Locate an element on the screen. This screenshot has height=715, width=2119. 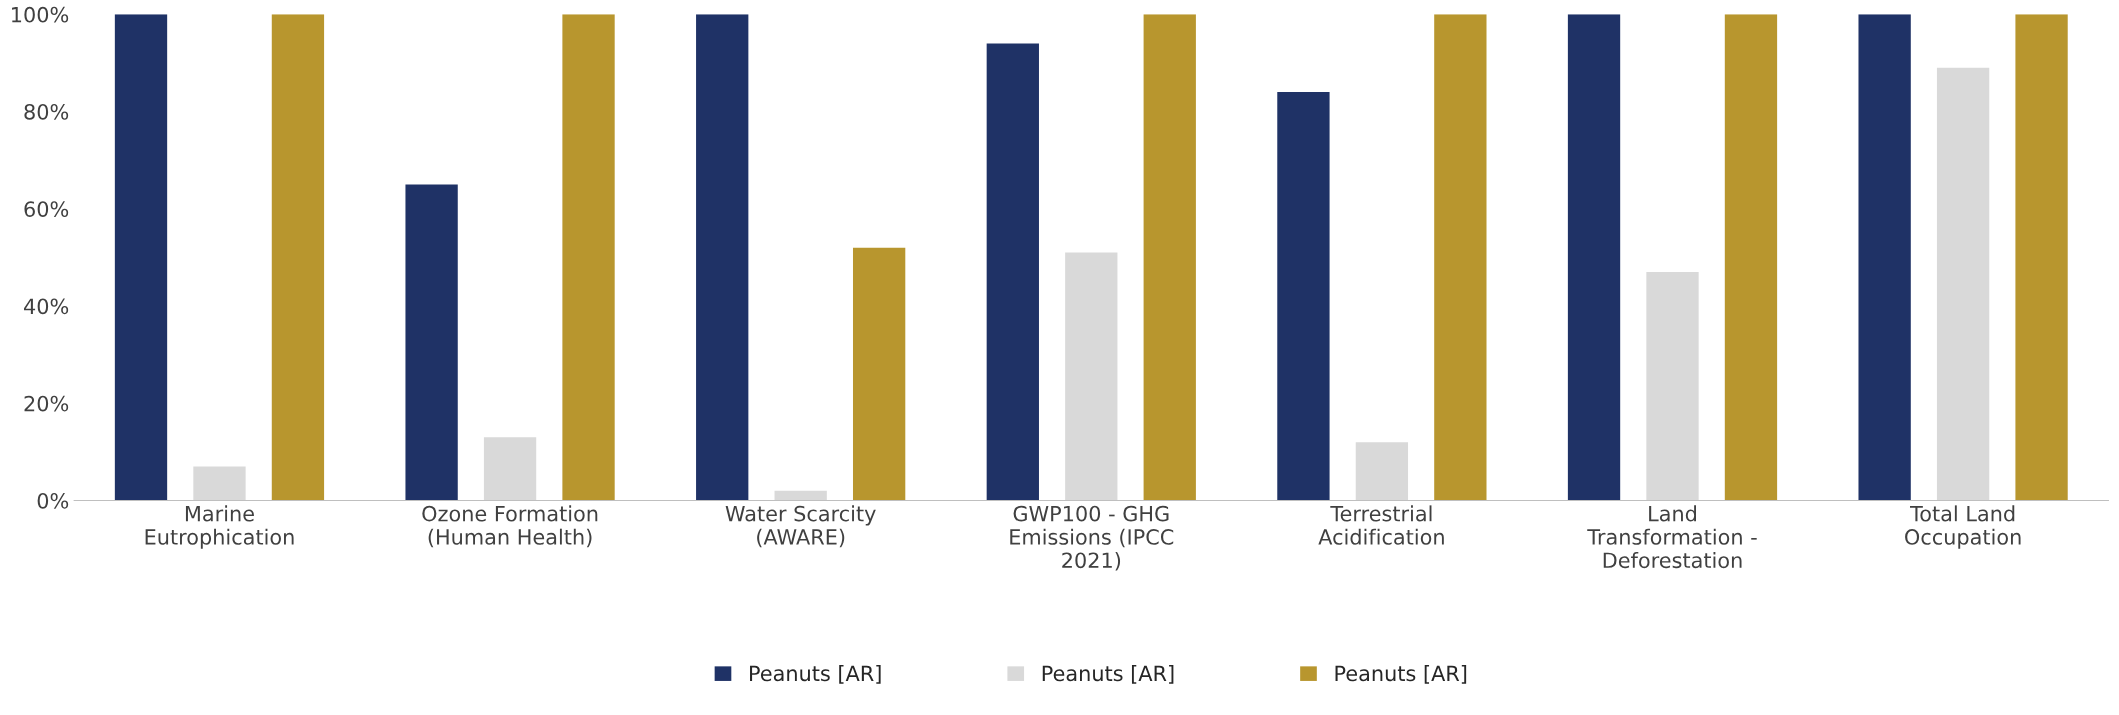
x-tick-label: Ozone Formation (Human Health) is located at coordinates (510, 526).